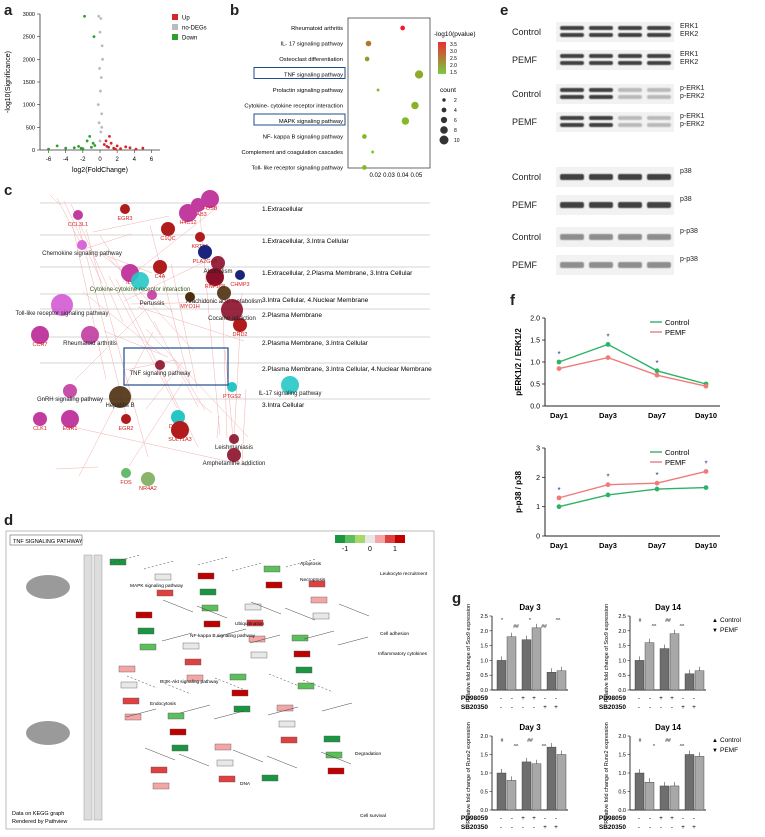 The height and width of the screenshot is (837, 765). Describe the element at coordinates (453, 66) in the screenshot. I see `colorbar-tick: 2.0` at that location.